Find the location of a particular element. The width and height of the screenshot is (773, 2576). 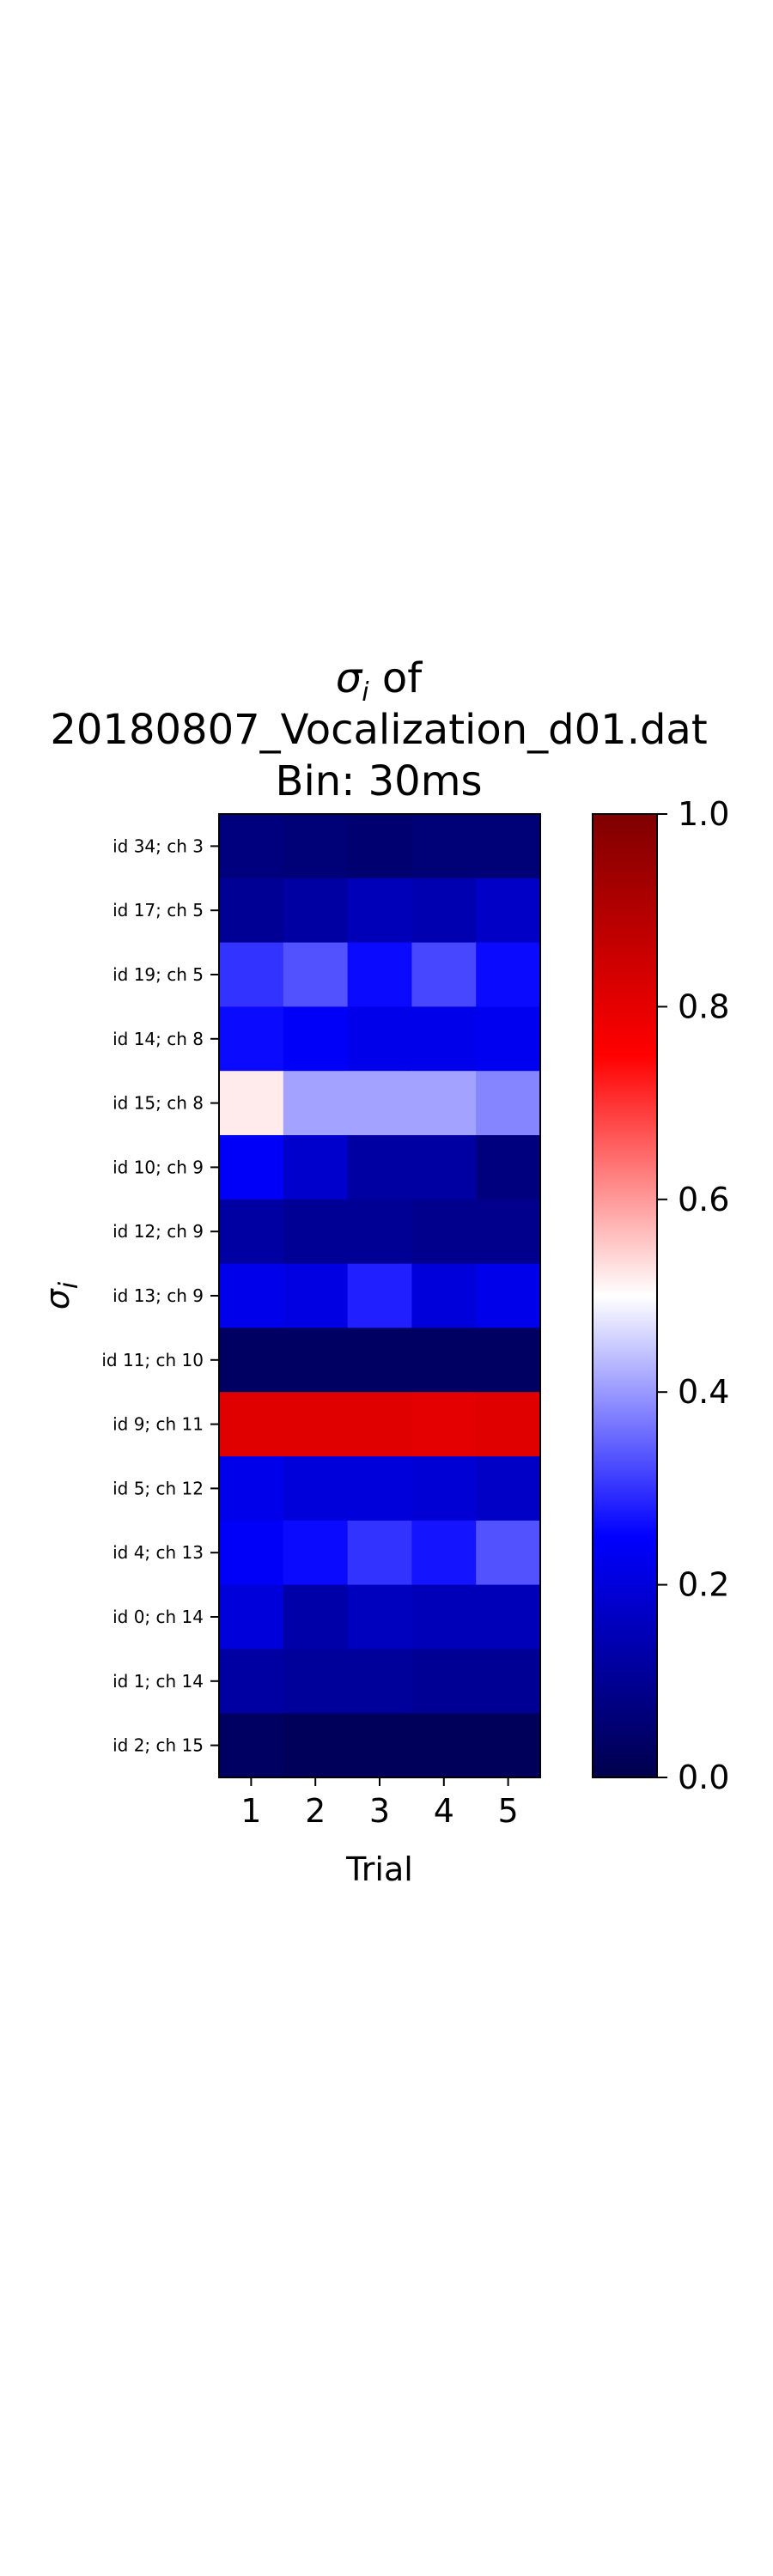

colorbar-tick-label: 0.4 is located at coordinates (703, 1392).